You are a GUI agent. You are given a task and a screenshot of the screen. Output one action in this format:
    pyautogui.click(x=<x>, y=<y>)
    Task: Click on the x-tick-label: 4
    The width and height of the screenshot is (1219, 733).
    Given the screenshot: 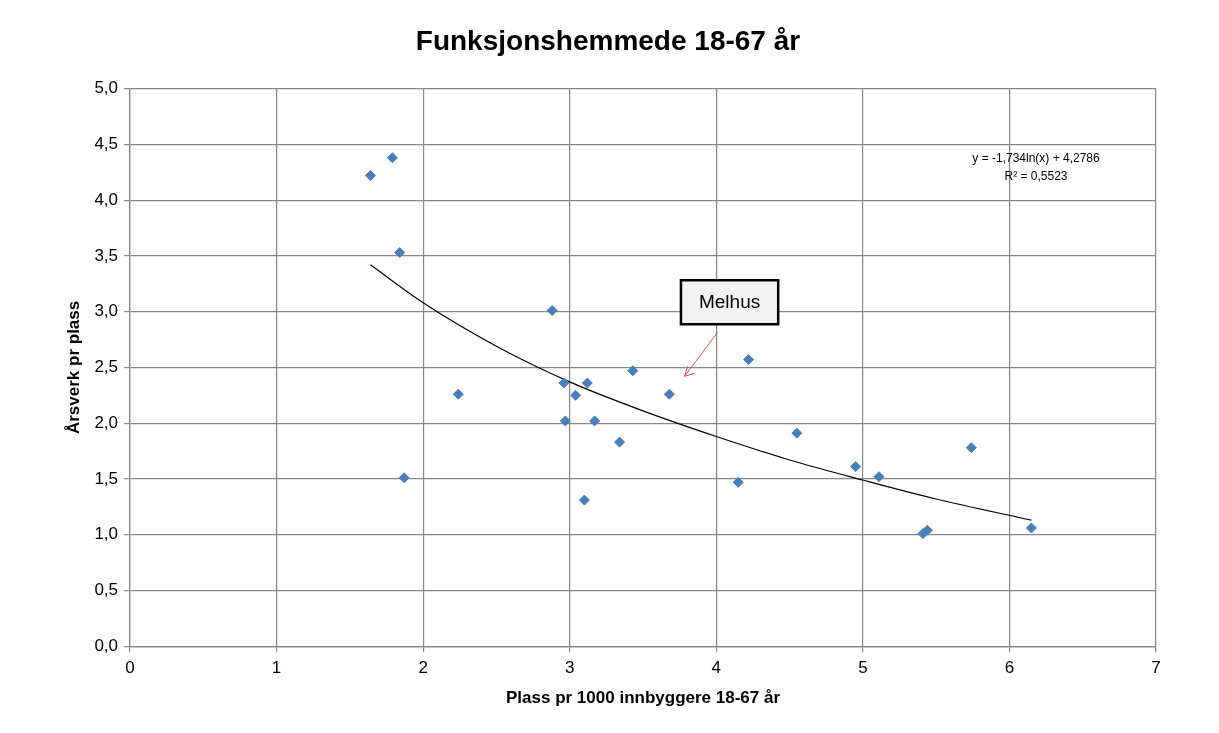 What is the action you would take?
    pyautogui.click(x=716, y=668)
    